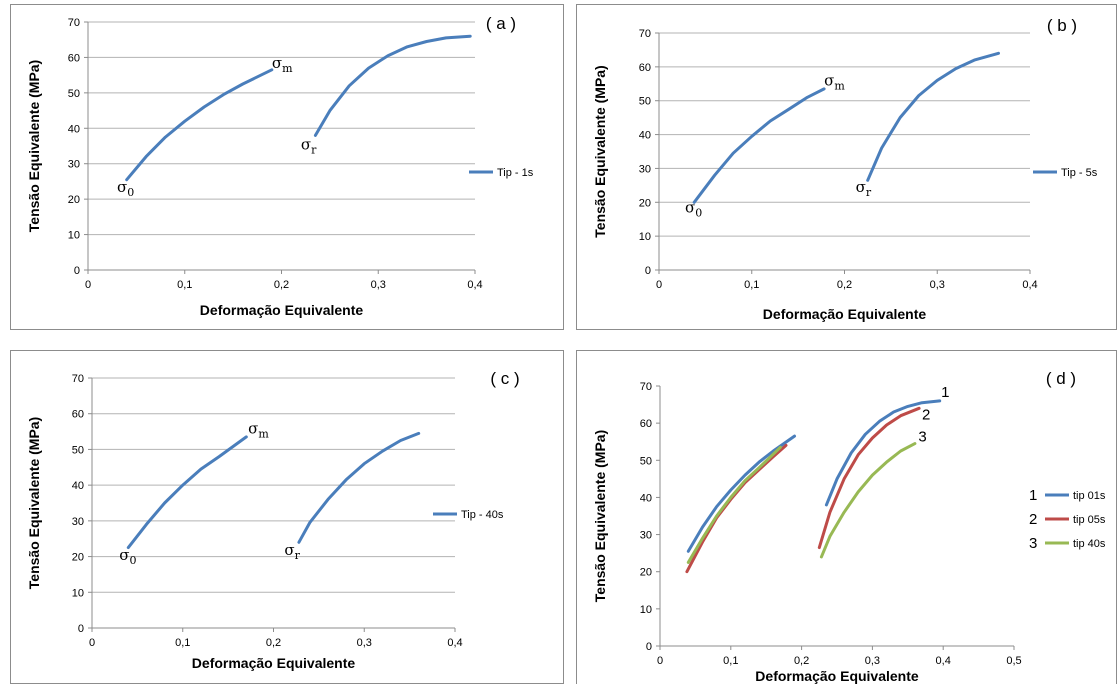 The image size is (1118, 684). Describe the element at coordinates (1089, 520) in the screenshot. I see `legend-label: tip 05s` at that location.